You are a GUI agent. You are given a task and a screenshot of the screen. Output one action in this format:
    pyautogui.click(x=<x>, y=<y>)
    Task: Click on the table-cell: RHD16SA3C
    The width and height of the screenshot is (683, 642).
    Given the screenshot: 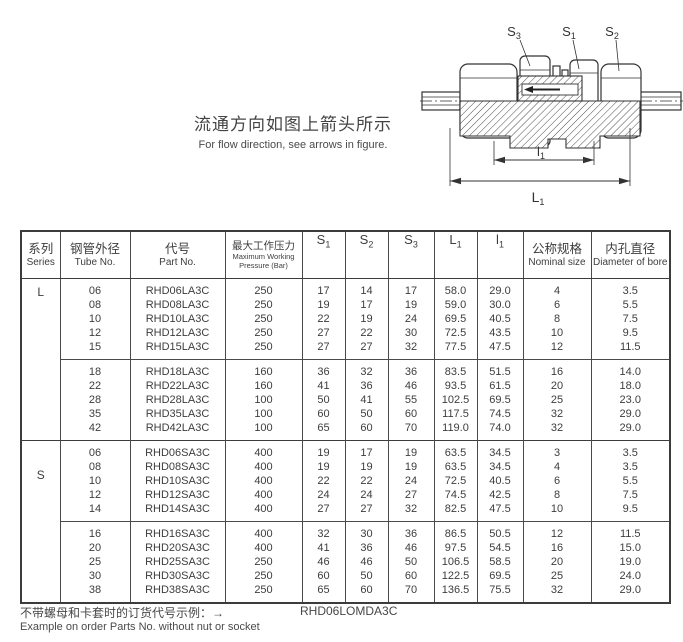 What is the action you would take?
    pyautogui.click(x=177, y=531)
    